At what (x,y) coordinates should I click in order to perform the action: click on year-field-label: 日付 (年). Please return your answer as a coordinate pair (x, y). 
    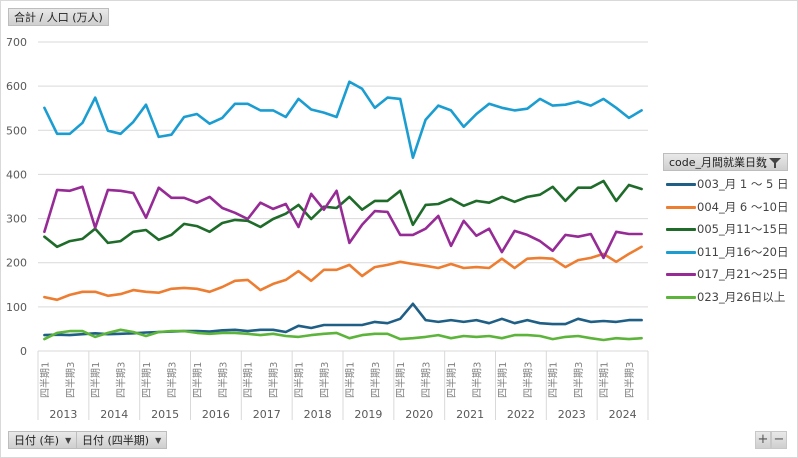
    Looking at the image, I should click on (37, 440).